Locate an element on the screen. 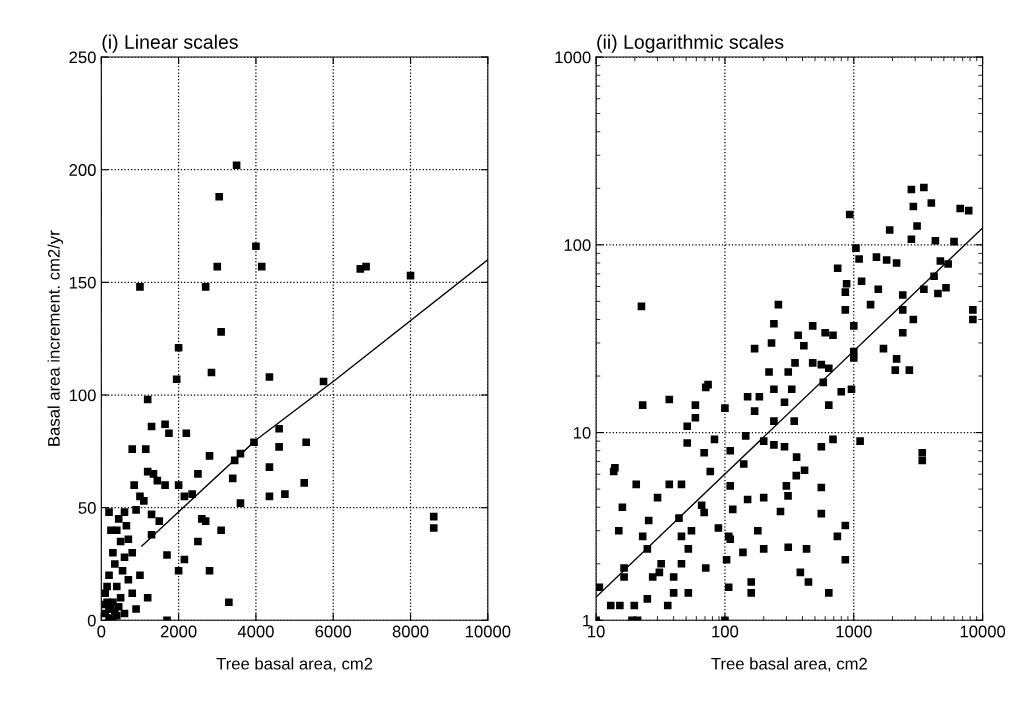 This screenshot has height=713, width=1013. x-tick-label: 0 is located at coordinates (101, 631).